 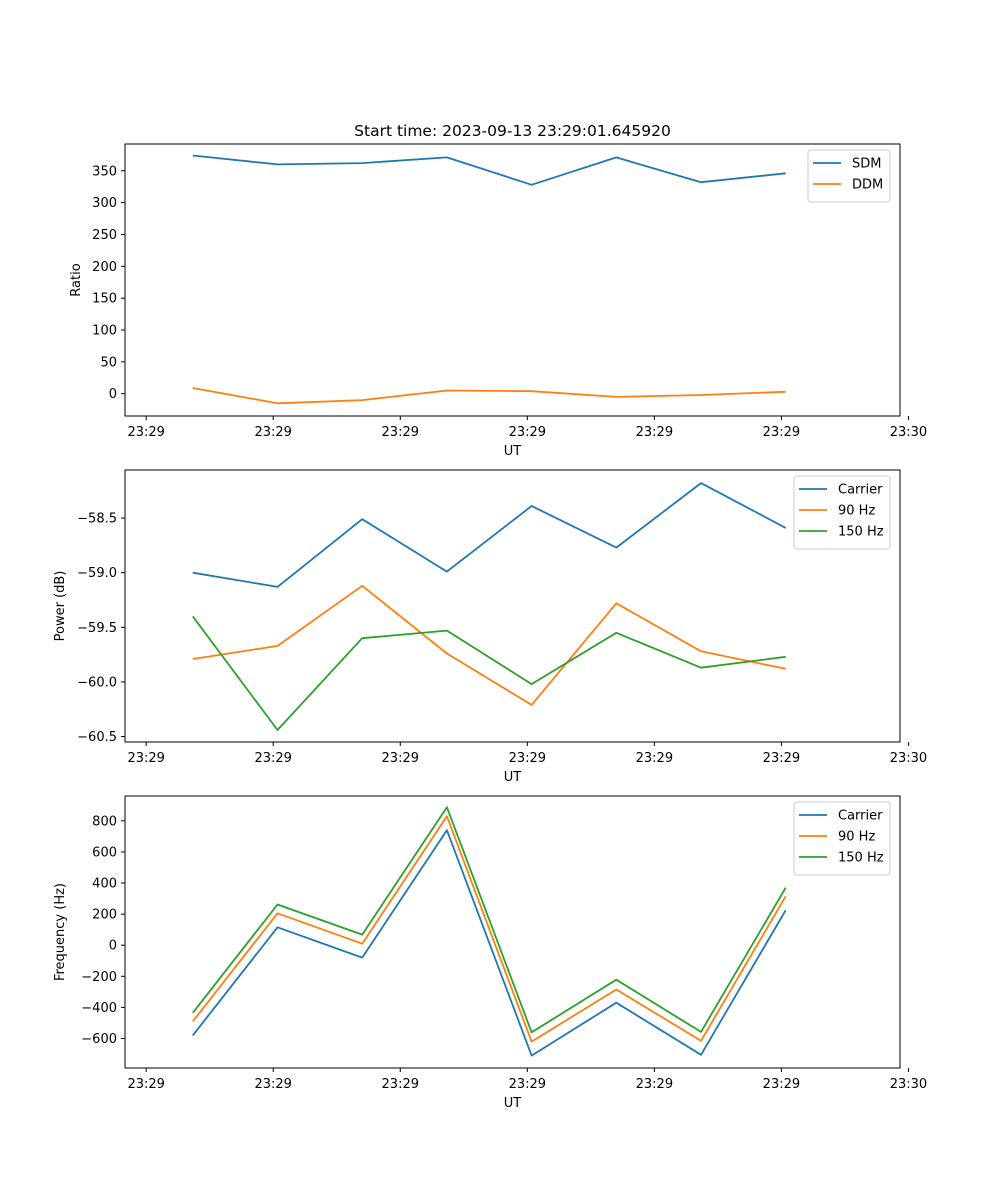 I want to click on chart-title-0: Start time: 2023-09-13 23:29:01.645920, so click(x=512, y=131).